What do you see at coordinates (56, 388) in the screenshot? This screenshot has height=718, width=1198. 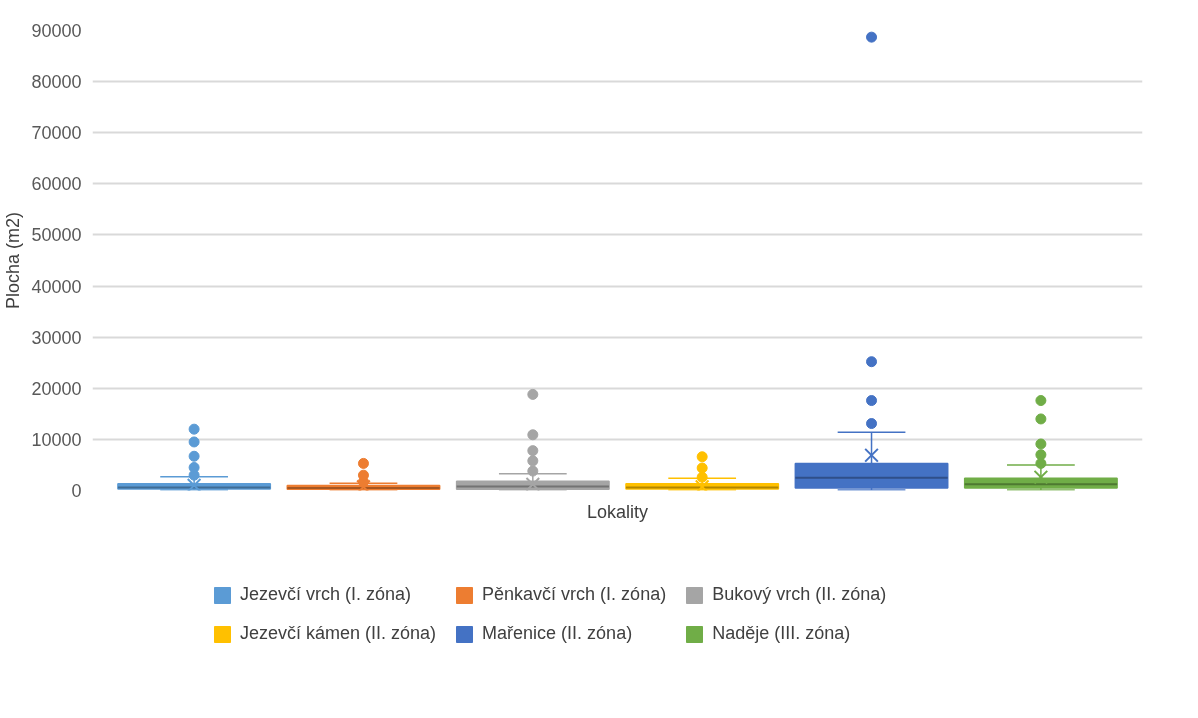 I see `y-tick-label: 20000` at bounding box center [56, 388].